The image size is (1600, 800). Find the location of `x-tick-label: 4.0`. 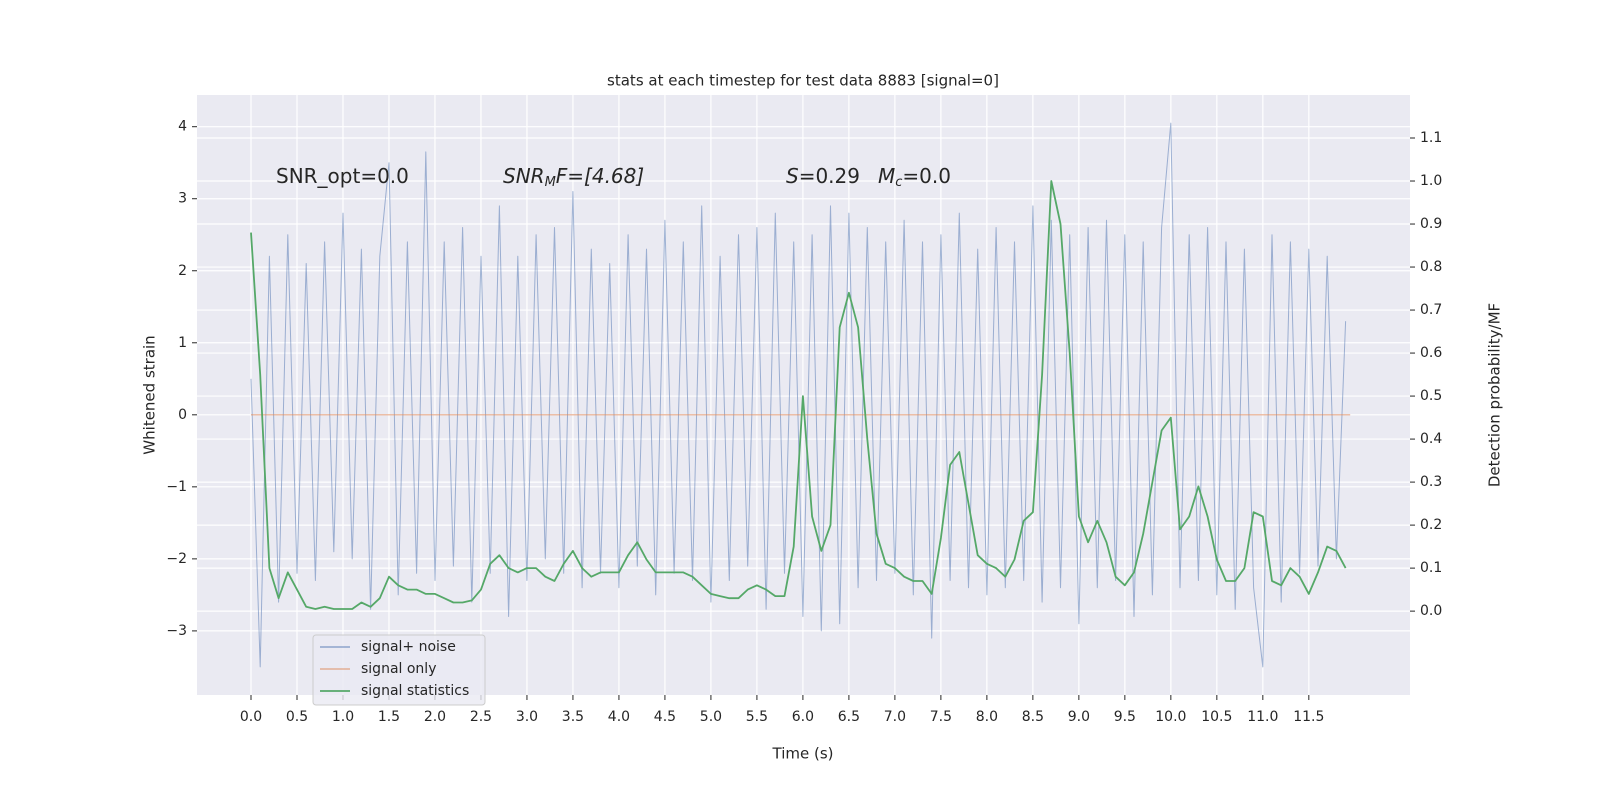

x-tick-label: 4.0 is located at coordinates (619, 717).